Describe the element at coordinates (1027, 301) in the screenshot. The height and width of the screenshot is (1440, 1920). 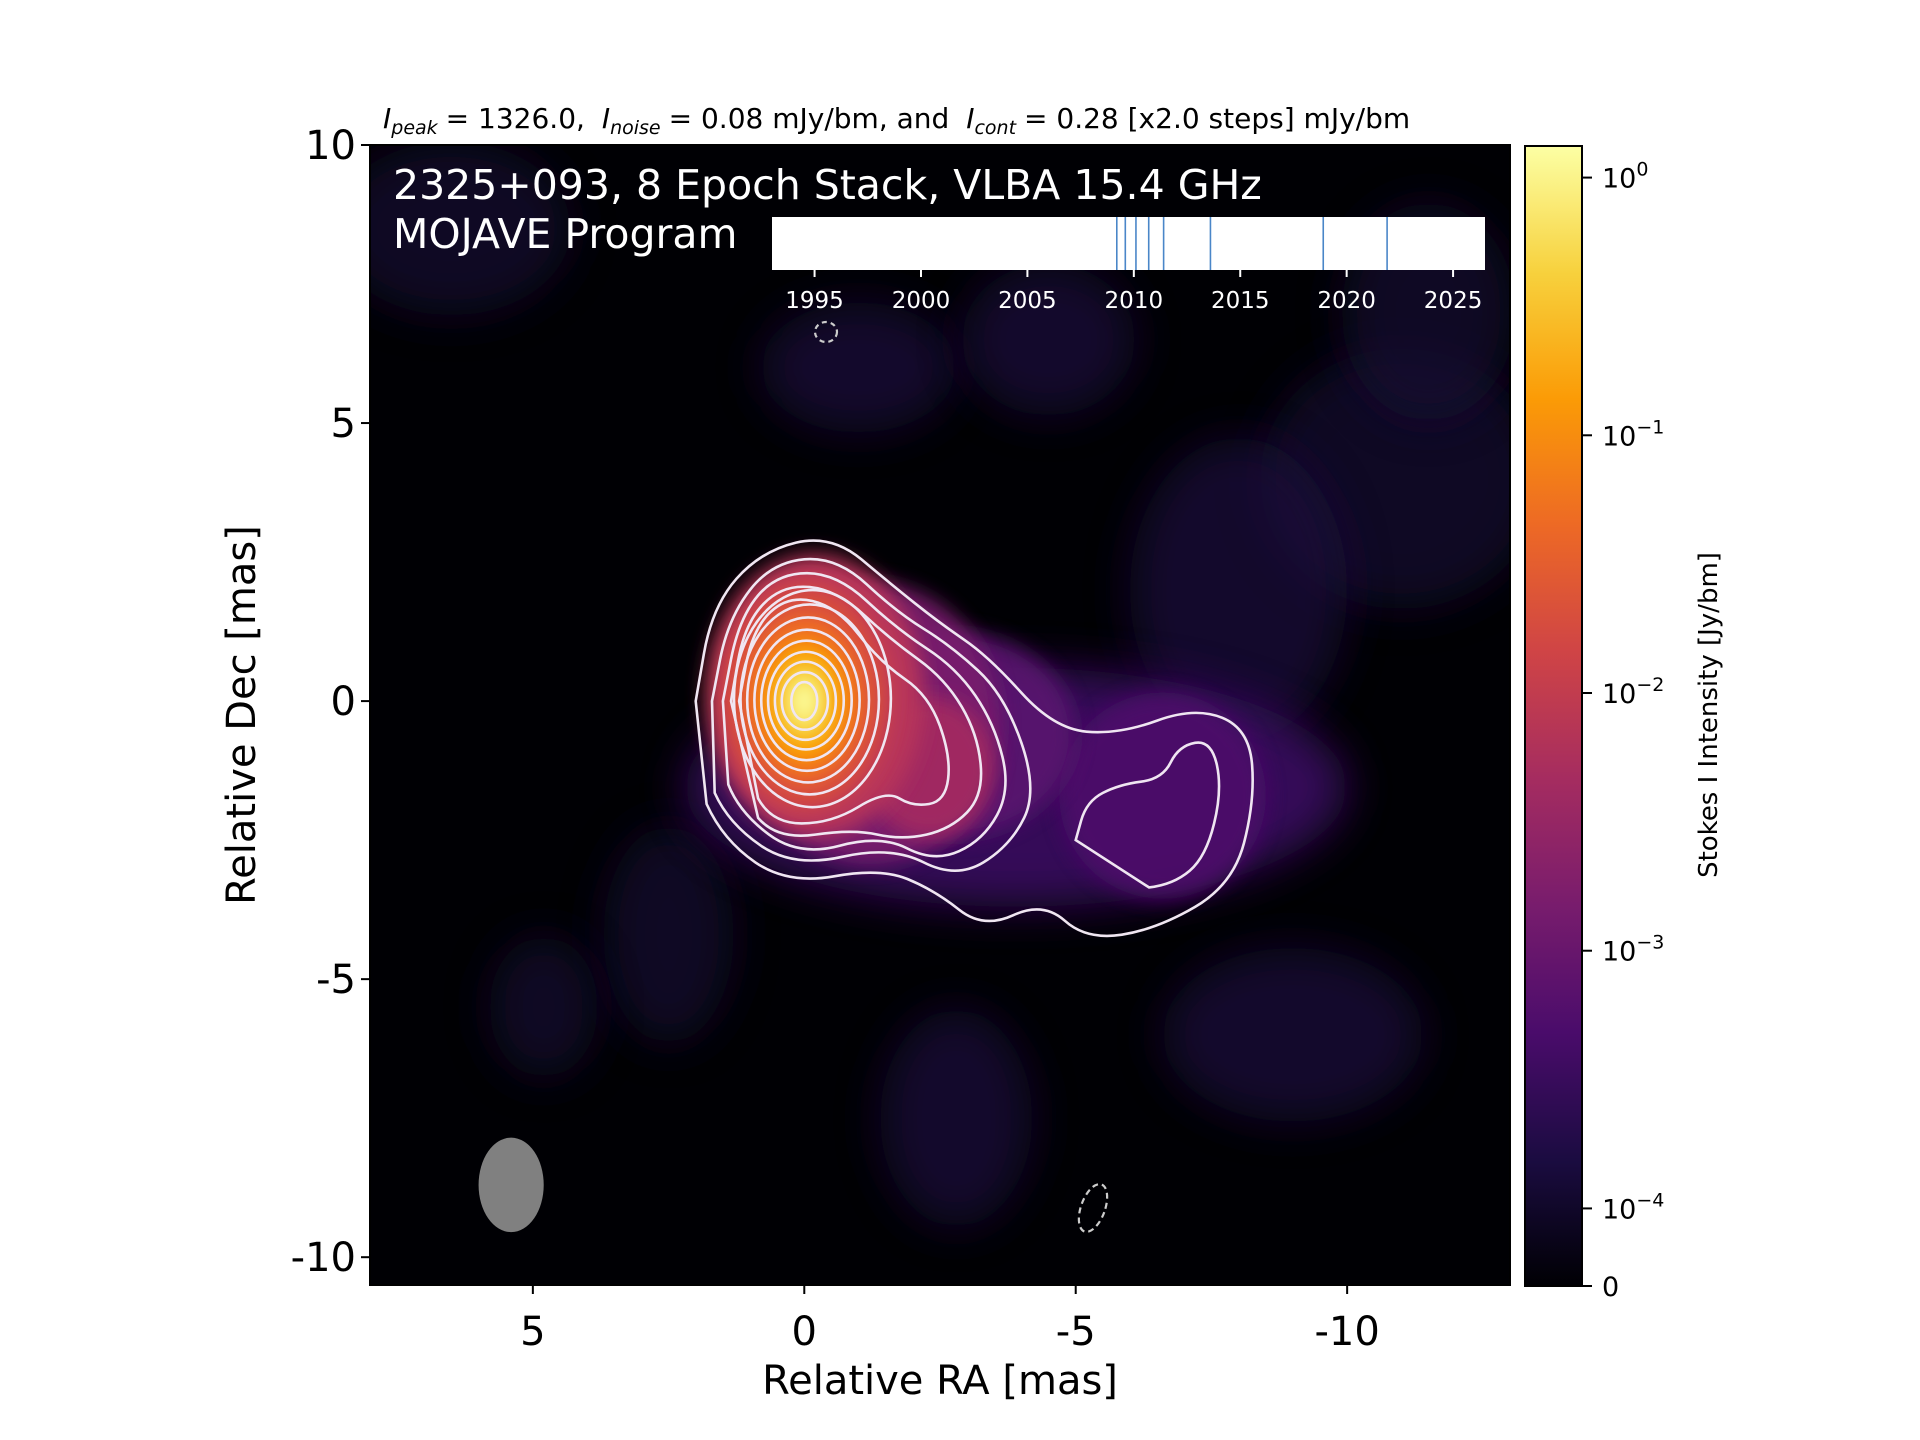
I see `epoch-axis-label: 2005` at that location.